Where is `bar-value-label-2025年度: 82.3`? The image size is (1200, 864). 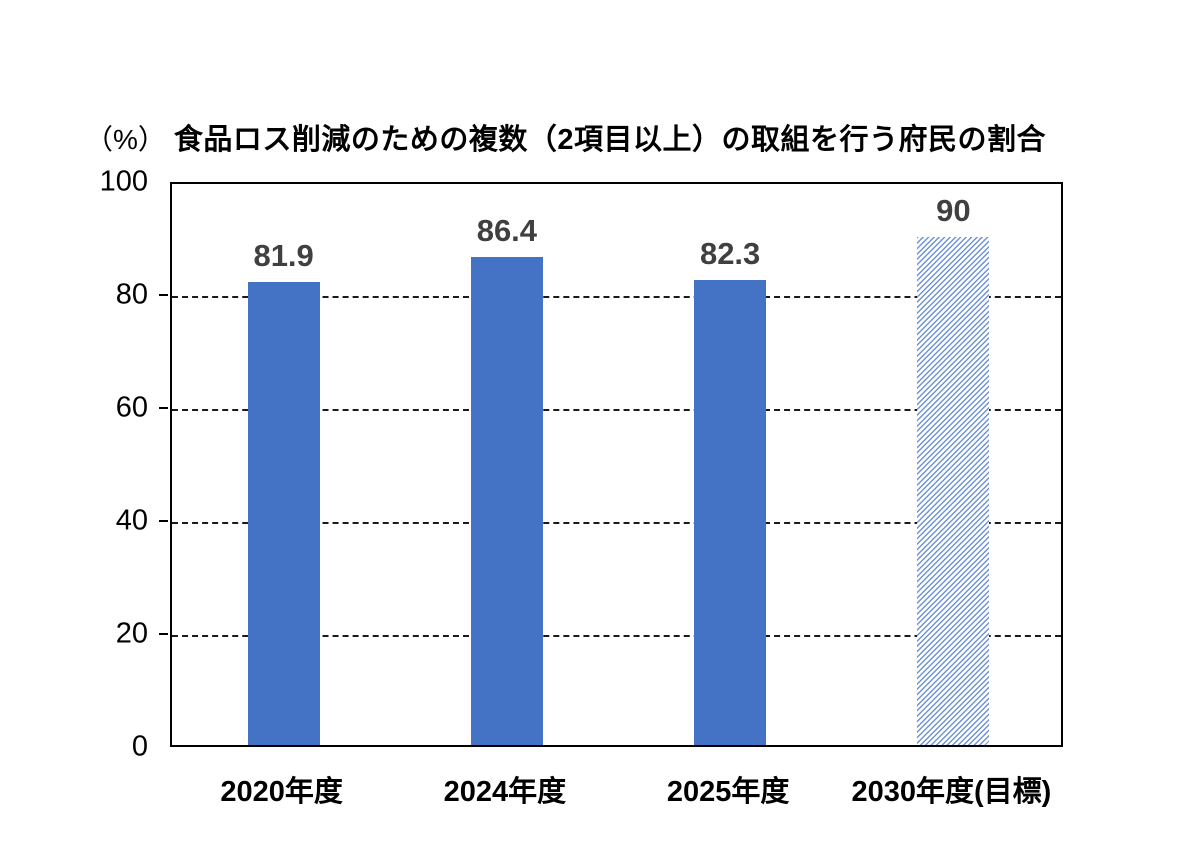 bar-value-label-2025年度: 82.3 is located at coordinates (730, 254).